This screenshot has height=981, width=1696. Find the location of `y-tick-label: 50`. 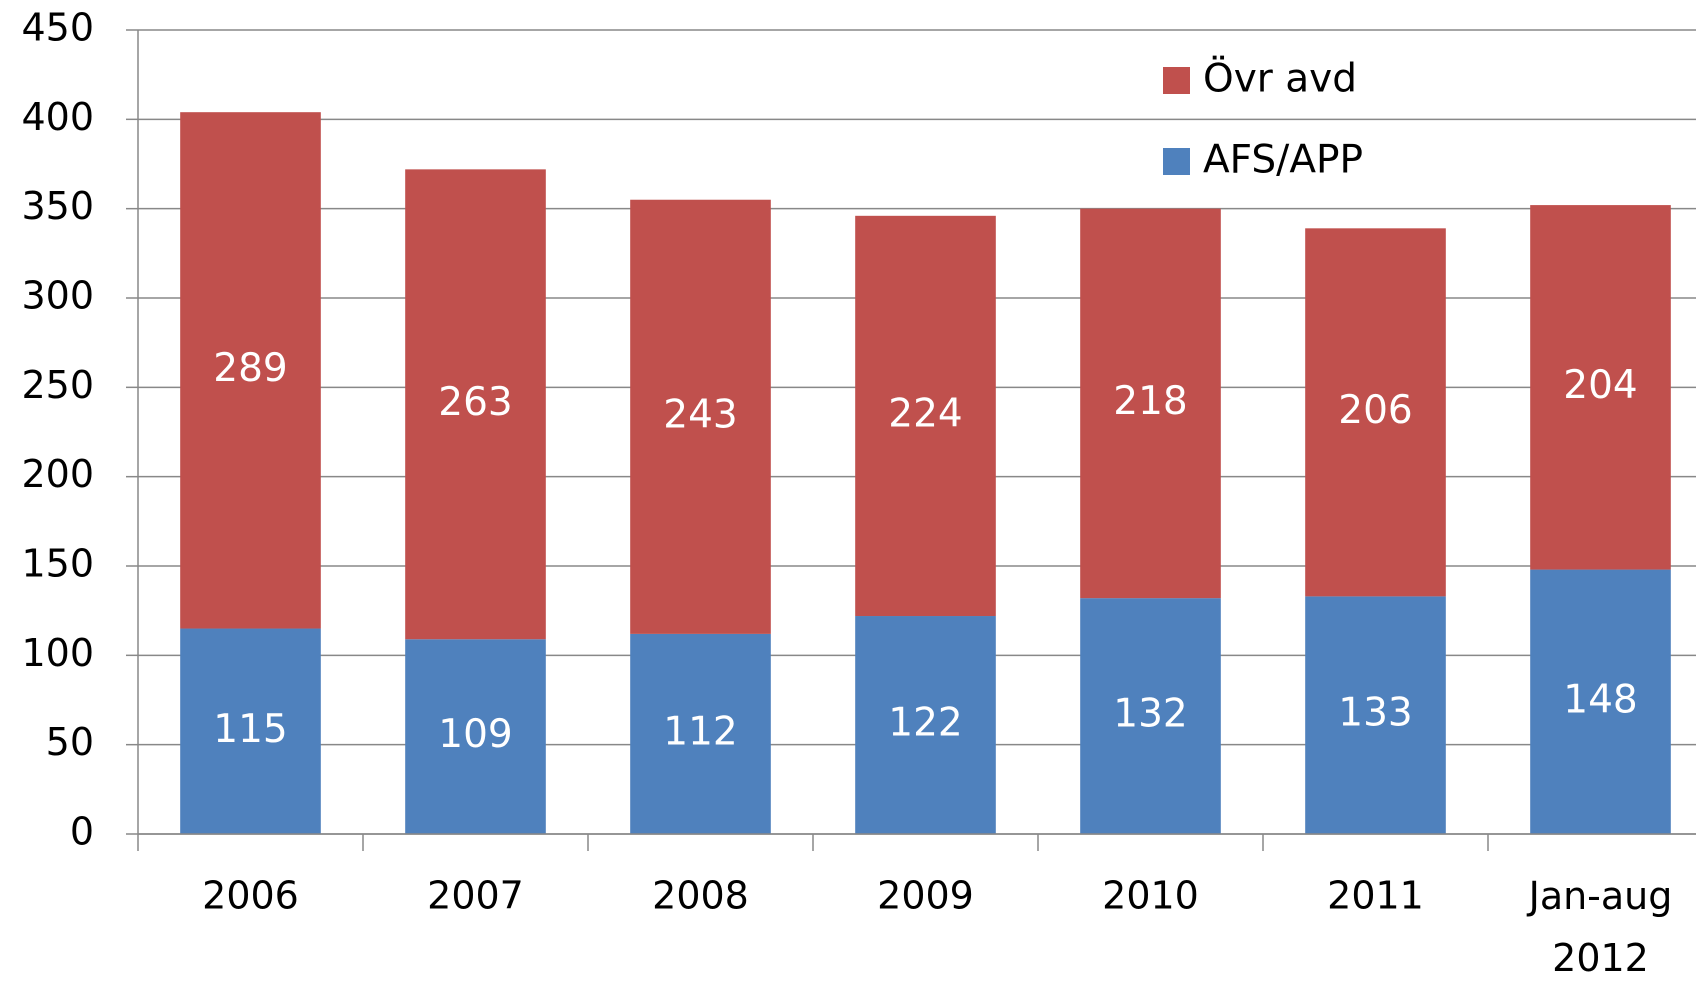

y-tick-label: 50 is located at coordinates (70, 742).